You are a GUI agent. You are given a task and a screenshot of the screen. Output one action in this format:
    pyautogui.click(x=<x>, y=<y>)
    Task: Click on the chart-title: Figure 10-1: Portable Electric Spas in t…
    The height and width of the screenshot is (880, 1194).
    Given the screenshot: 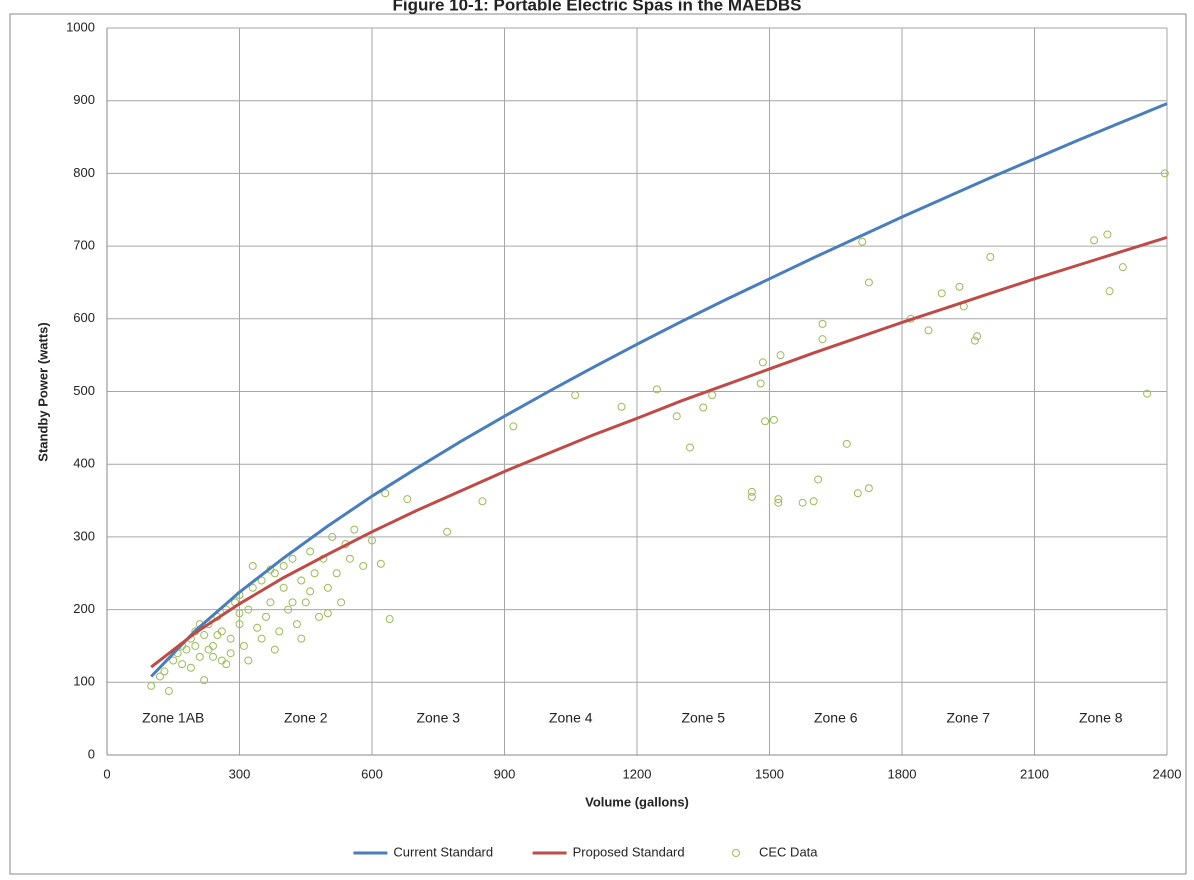 What is the action you would take?
    pyautogui.click(x=596, y=7)
    